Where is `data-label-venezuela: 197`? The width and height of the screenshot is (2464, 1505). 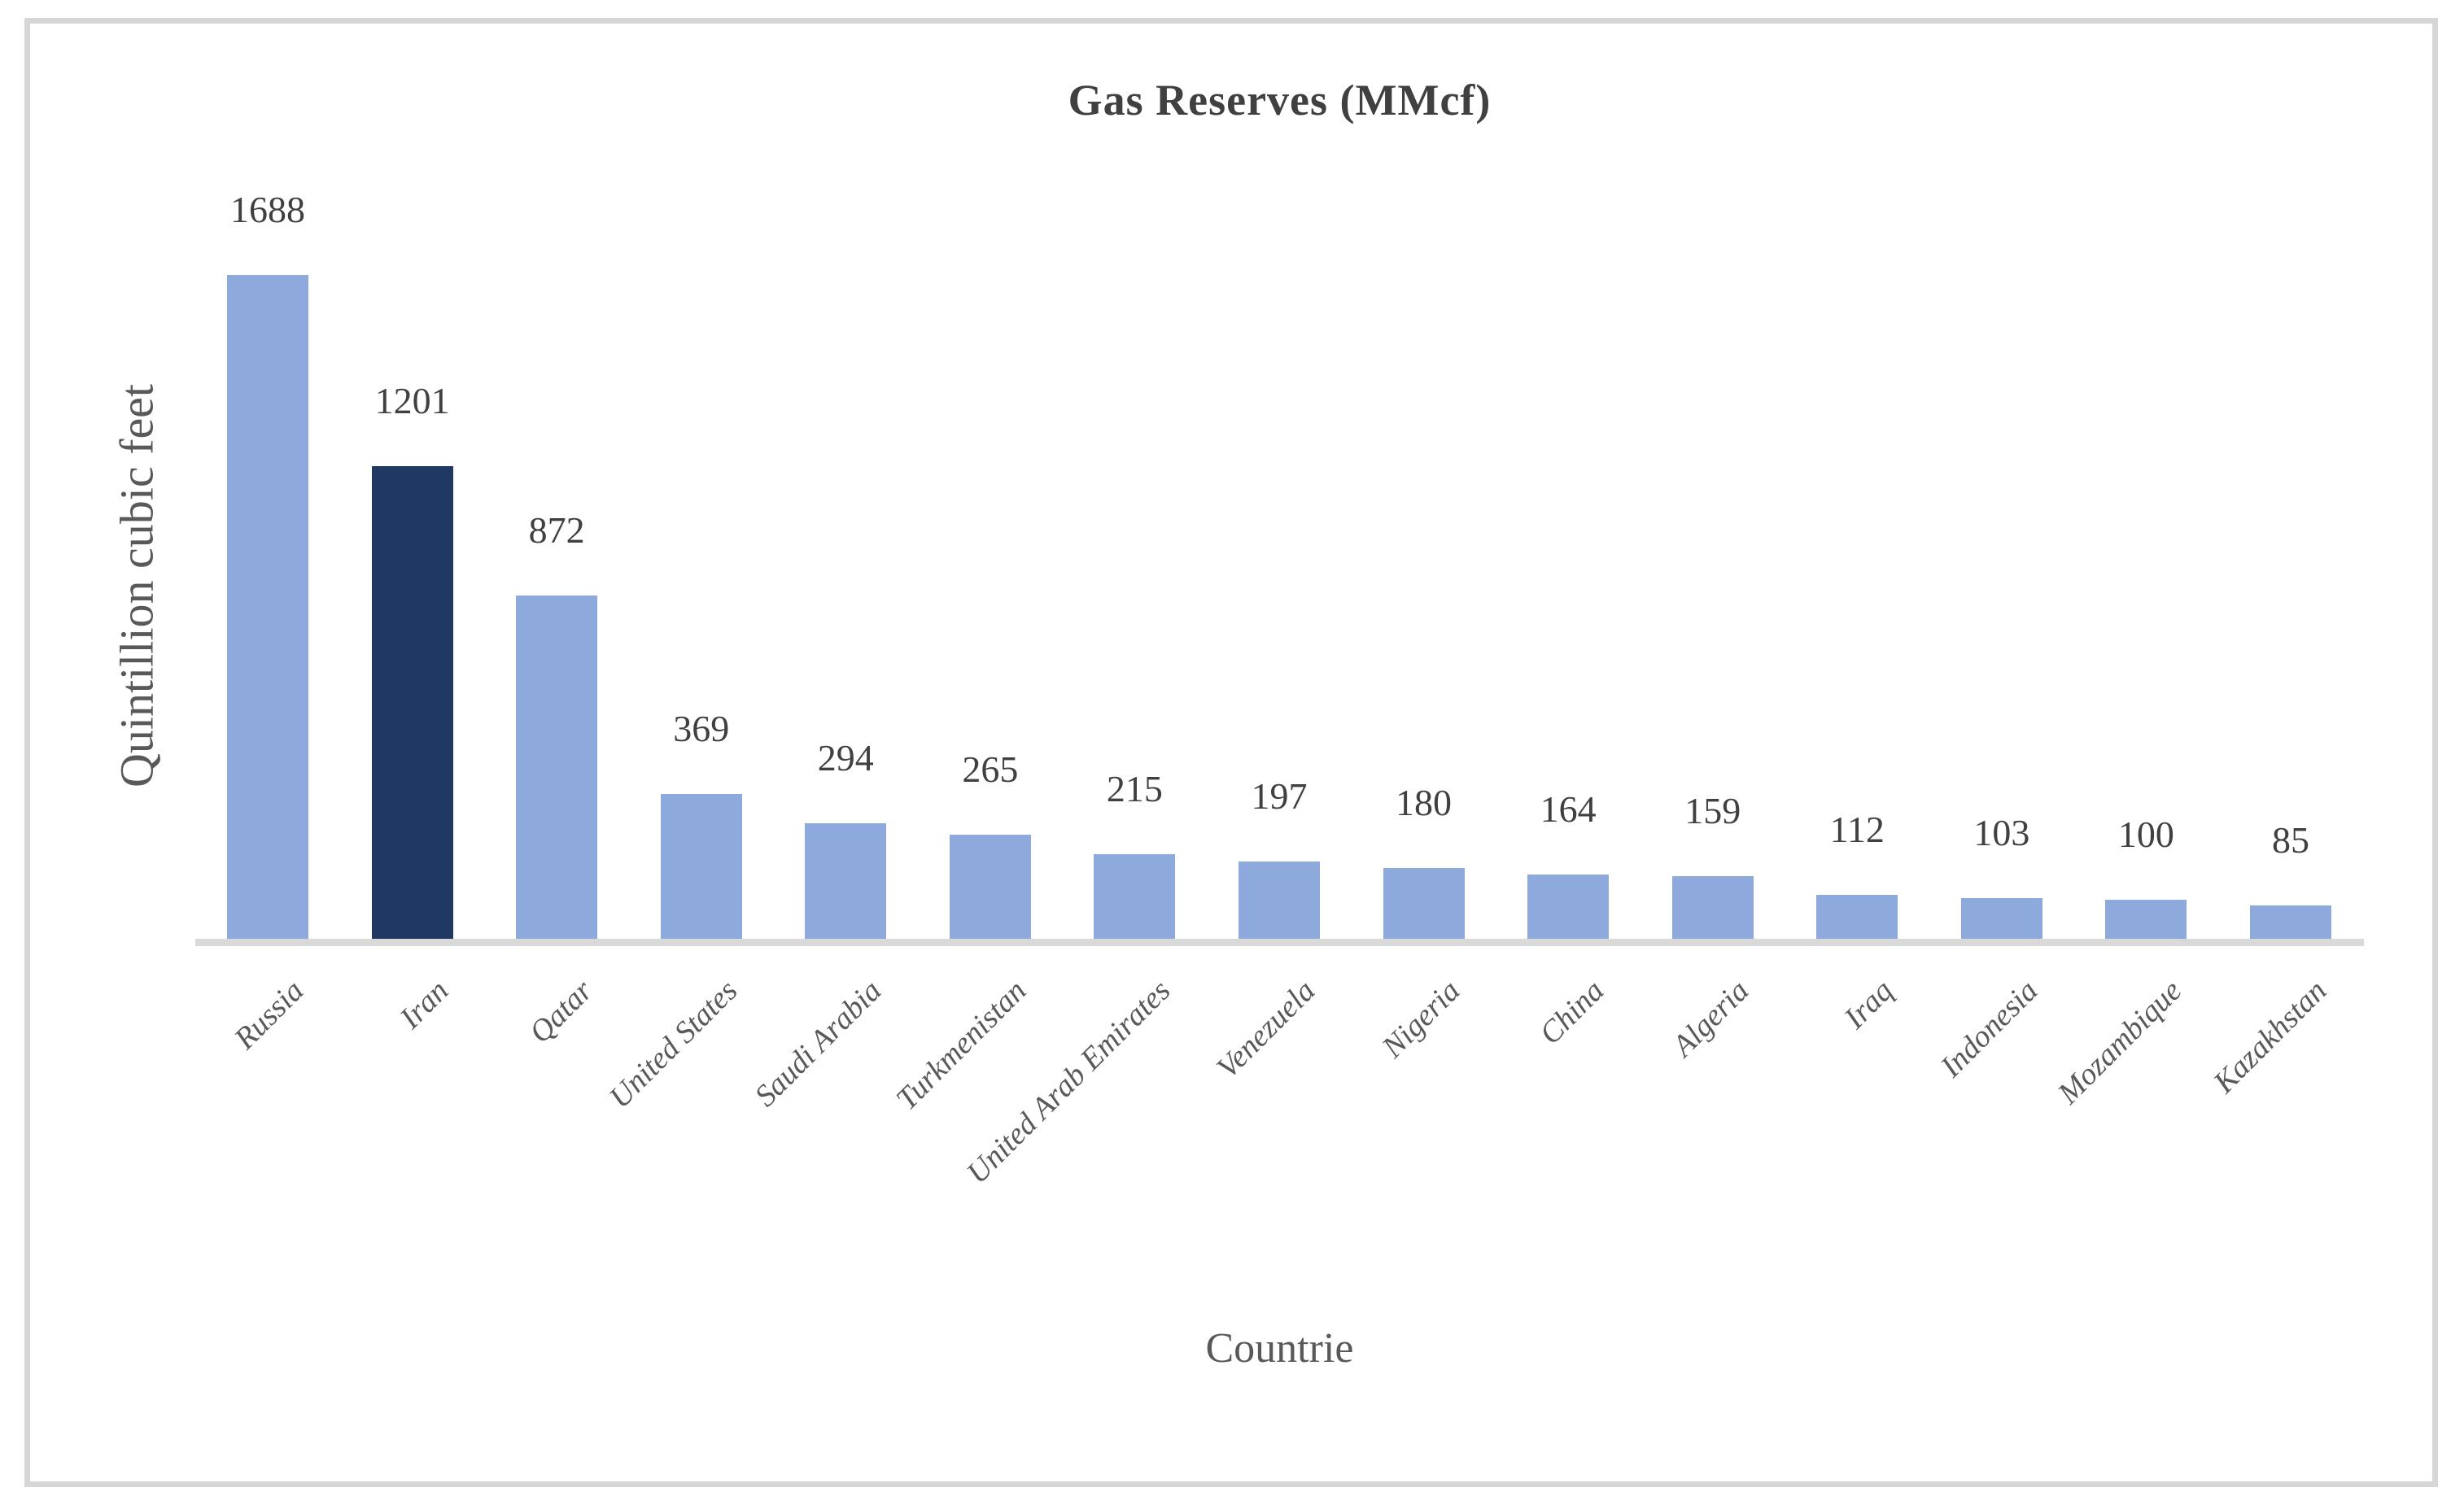
data-label-venezuela: 197 is located at coordinates (1279, 796).